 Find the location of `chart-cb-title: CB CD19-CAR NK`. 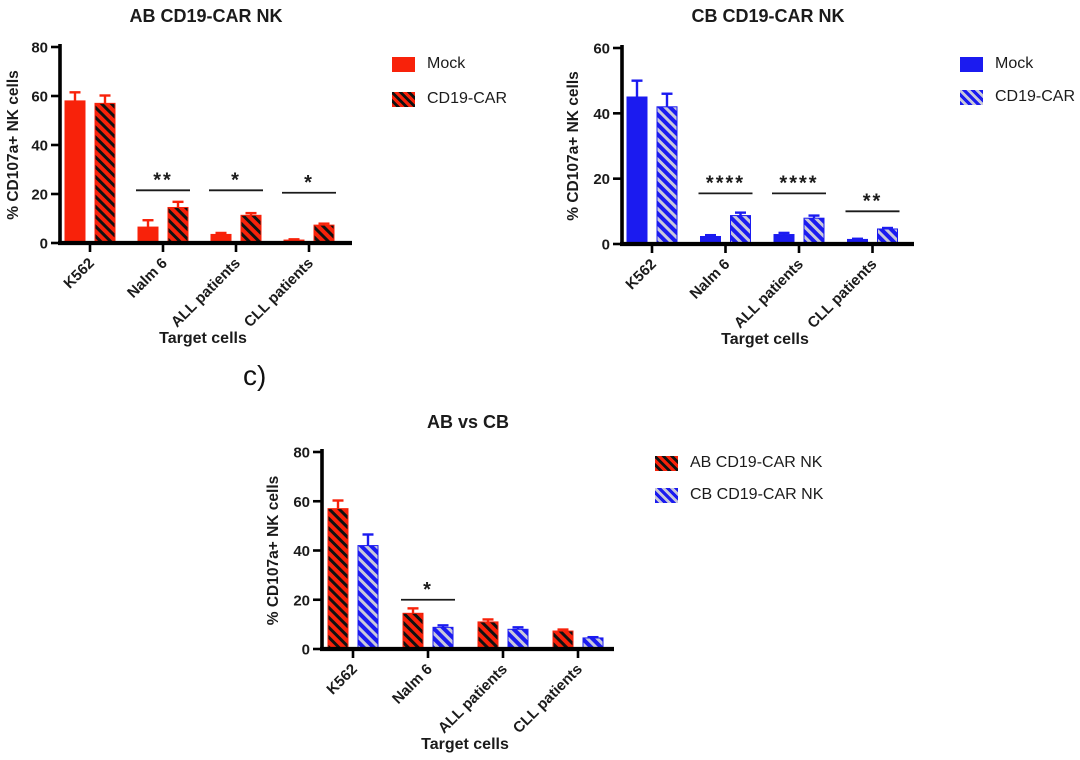

chart-cb-title: CB CD19-CAR NK is located at coordinates (768, 16).